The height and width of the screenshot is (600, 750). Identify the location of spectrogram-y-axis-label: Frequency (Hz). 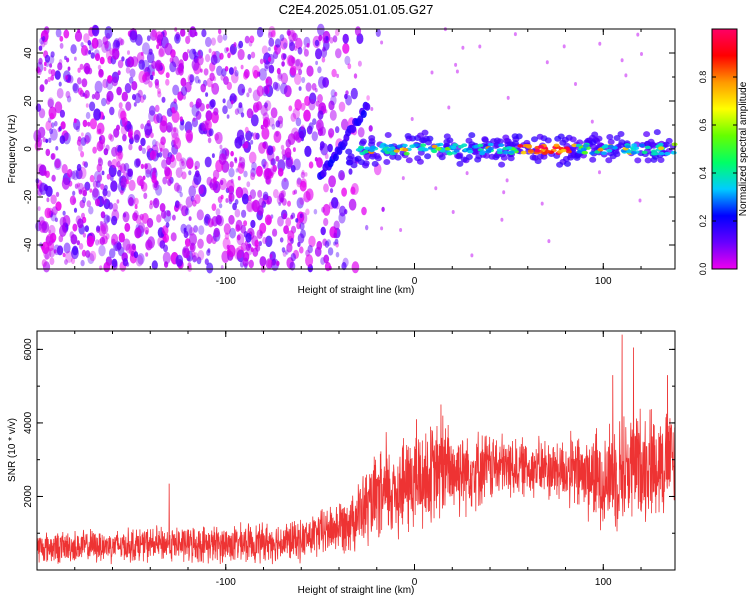
(12, 149).